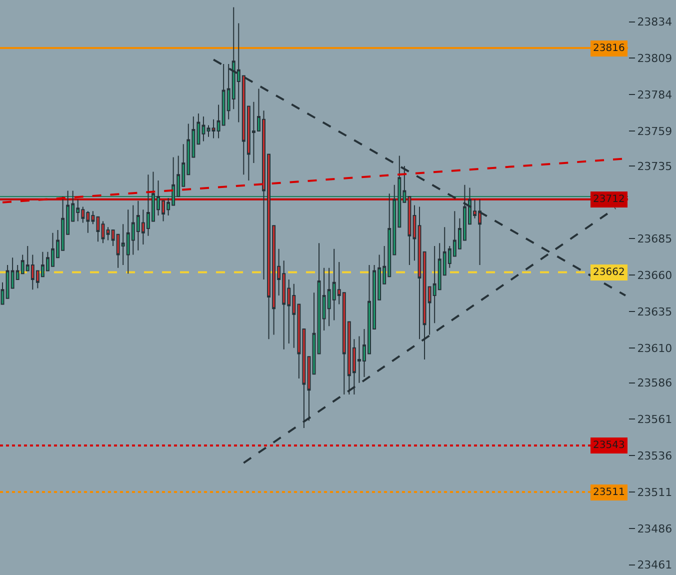 This screenshot has width=676, height=575. Describe the element at coordinates (654, 492) in the screenshot. I see `y-tick-label: 23511` at that location.